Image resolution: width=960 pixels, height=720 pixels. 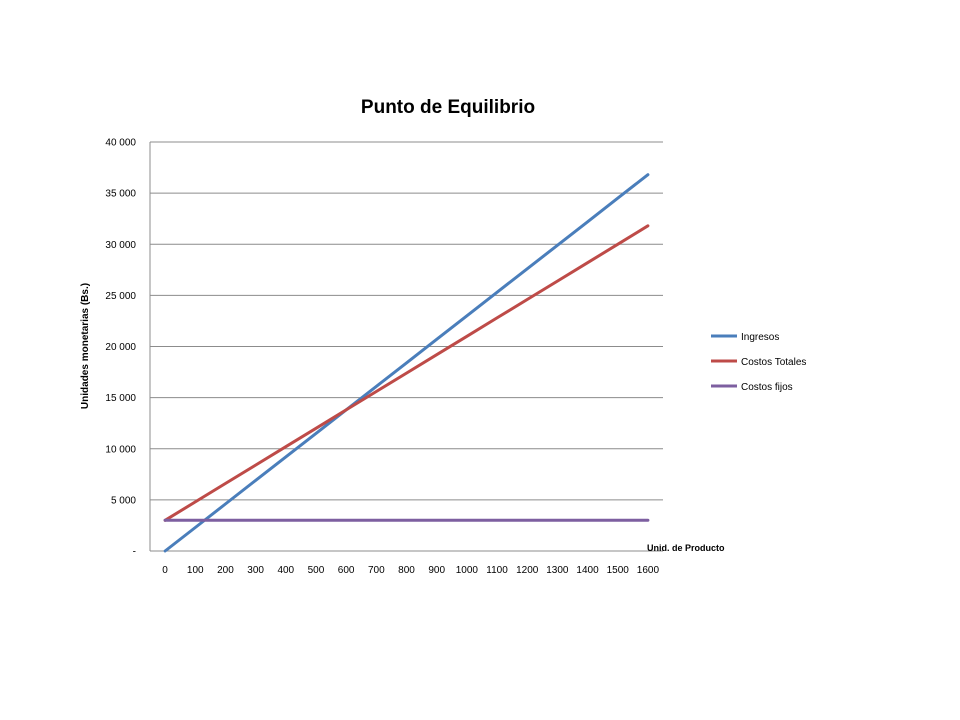 What do you see at coordinates (686, 548) in the screenshot?
I see `x-axis-label: Unid. de Producto` at bounding box center [686, 548].